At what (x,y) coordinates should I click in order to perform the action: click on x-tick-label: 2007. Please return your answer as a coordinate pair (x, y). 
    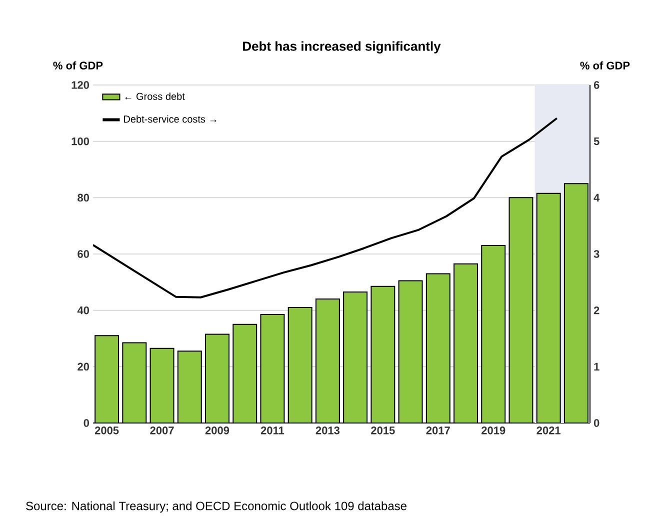
    Looking at the image, I should click on (162, 430).